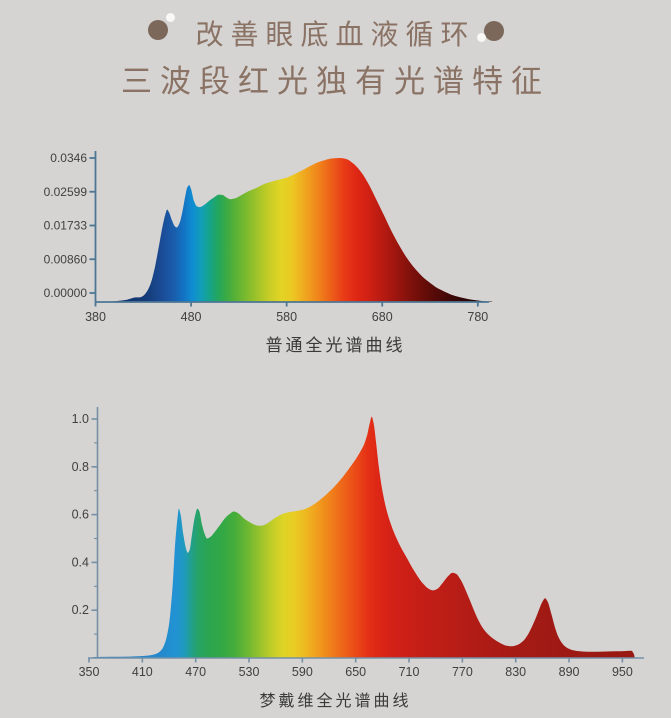  Describe the element at coordinates (66, 226) in the screenshot. I see `y-tick-label: 0.01733` at that location.